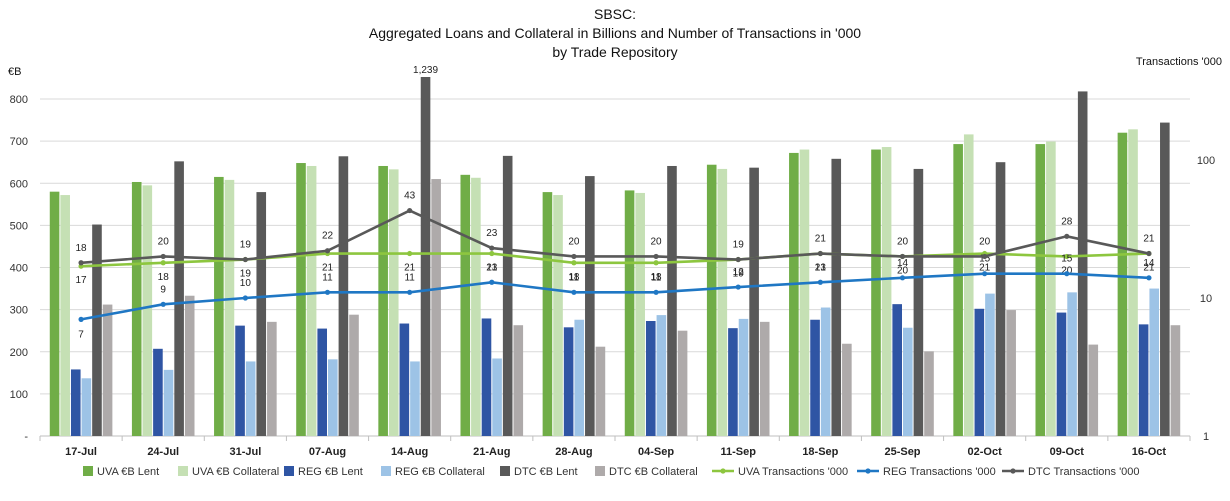 The width and height of the screenshot is (1230, 501). Describe the element at coordinates (14, 72) in the screenshot. I see `y-left-unit: €B` at that location.